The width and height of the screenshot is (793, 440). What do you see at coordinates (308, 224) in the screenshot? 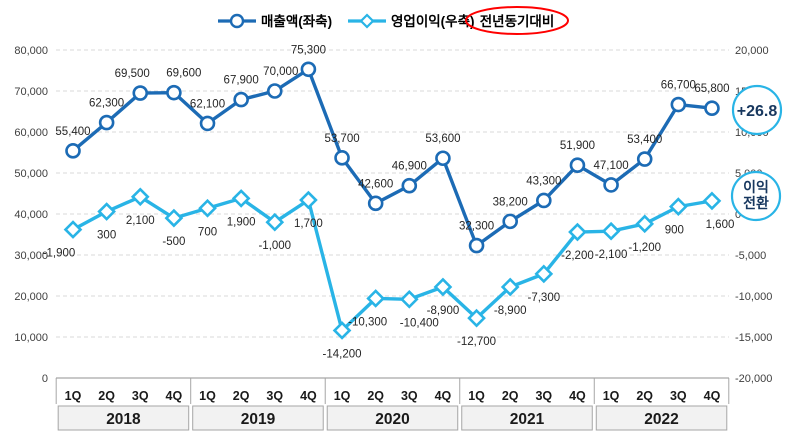
I see `data-point-label: 1,700` at bounding box center [308, 224].